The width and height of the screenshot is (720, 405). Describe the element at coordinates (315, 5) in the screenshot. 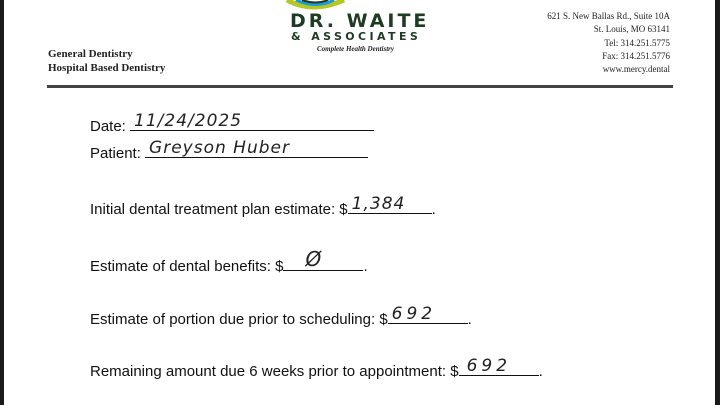

I see `logo-swoosh-icon` at that location.